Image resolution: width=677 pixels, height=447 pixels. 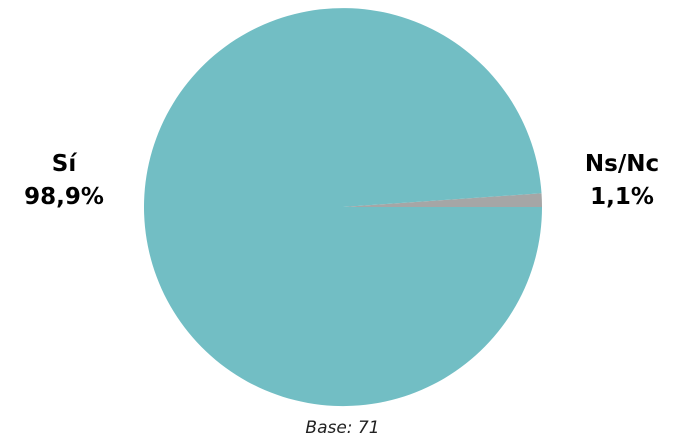 What do you see at coordinates (64, 197) in the screenshot?
I see `slice-label-si-value: 98,9%` at bounding box center [64, 197].